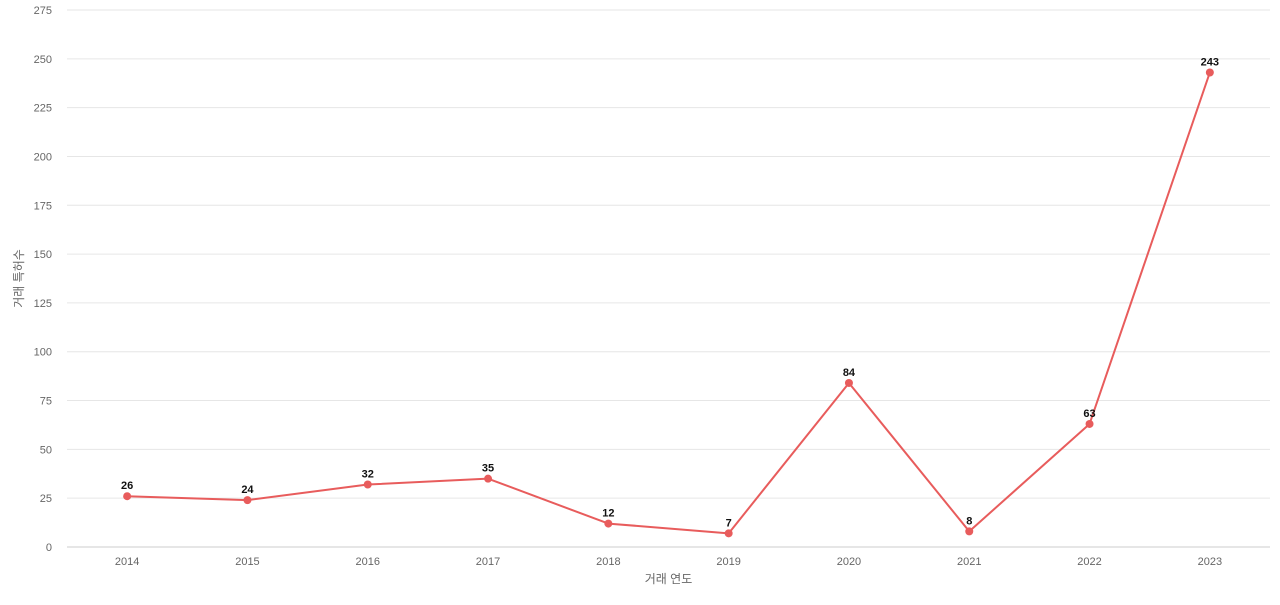 The height and width of the screenshot is (605, 1280). What do you see at coordinates (127, 486) in the screenshot?
I see `data-label: 26` at bounding box center [127, 486].